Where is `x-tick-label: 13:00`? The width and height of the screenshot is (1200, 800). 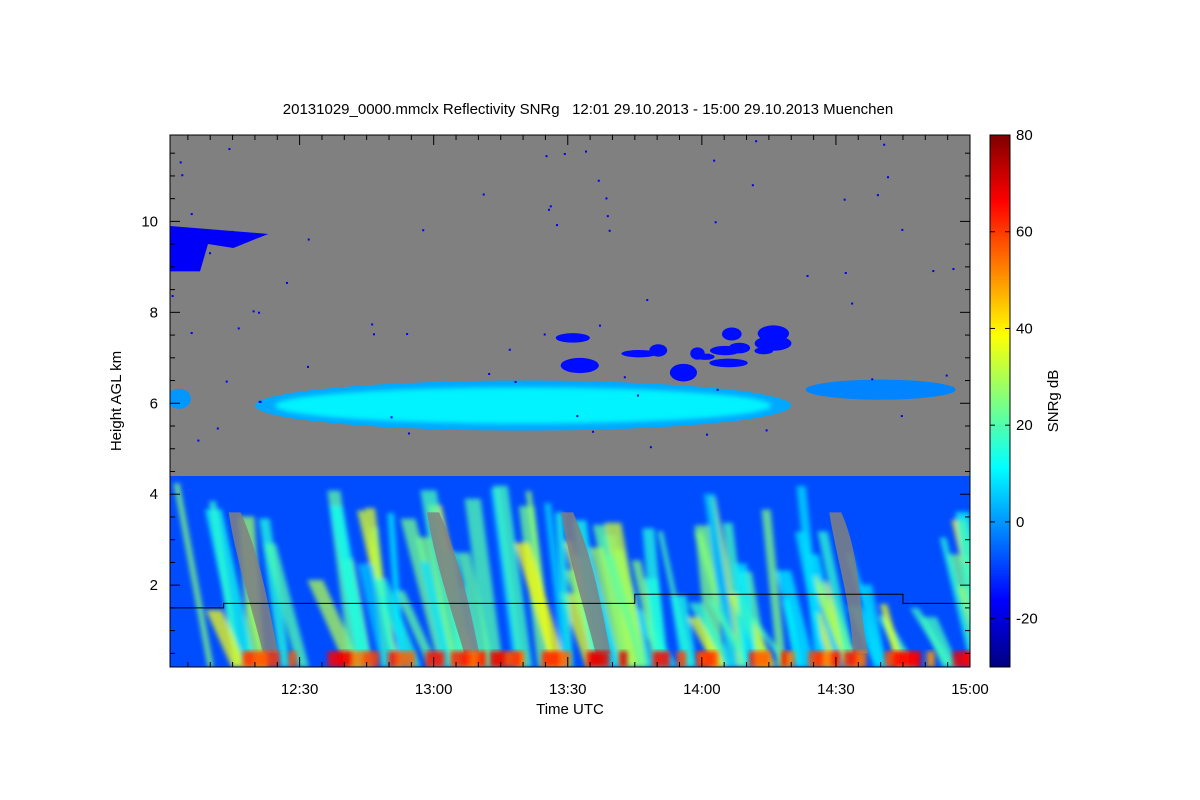 x-tick-label: 13:00 is located at coordinates (434, 689).